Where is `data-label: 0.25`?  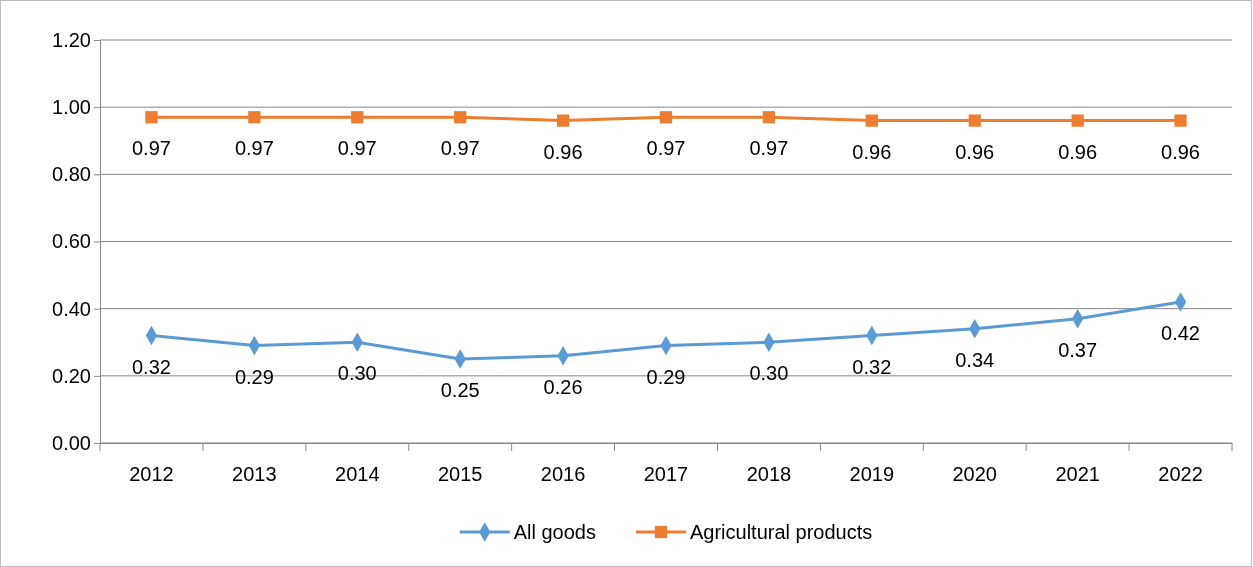 data-label: 0.25 is located at coordinates (460, 390).